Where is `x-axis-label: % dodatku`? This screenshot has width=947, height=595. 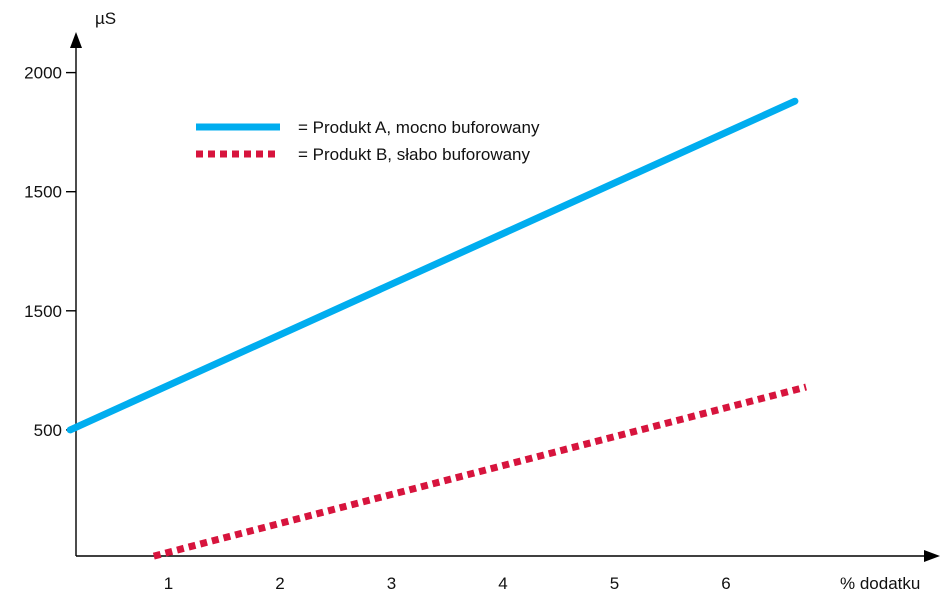
x-axis-label: % dodatku is located at coordinates (880, 583).